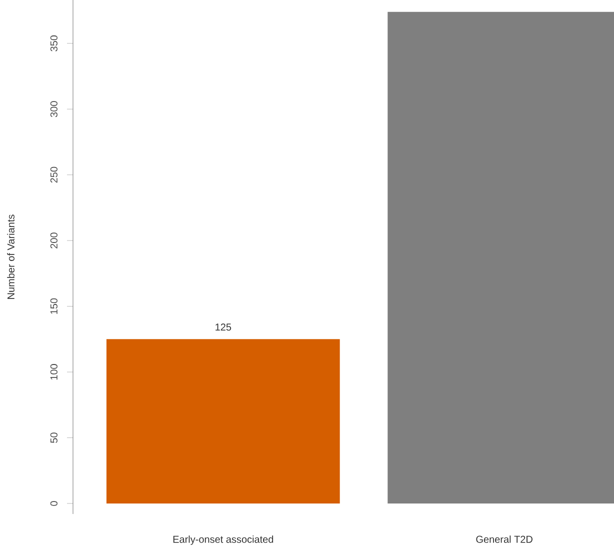  Describe the element at coordinates (54, 437) in the screenshot. I see `y-tick-label: 50` at that location.